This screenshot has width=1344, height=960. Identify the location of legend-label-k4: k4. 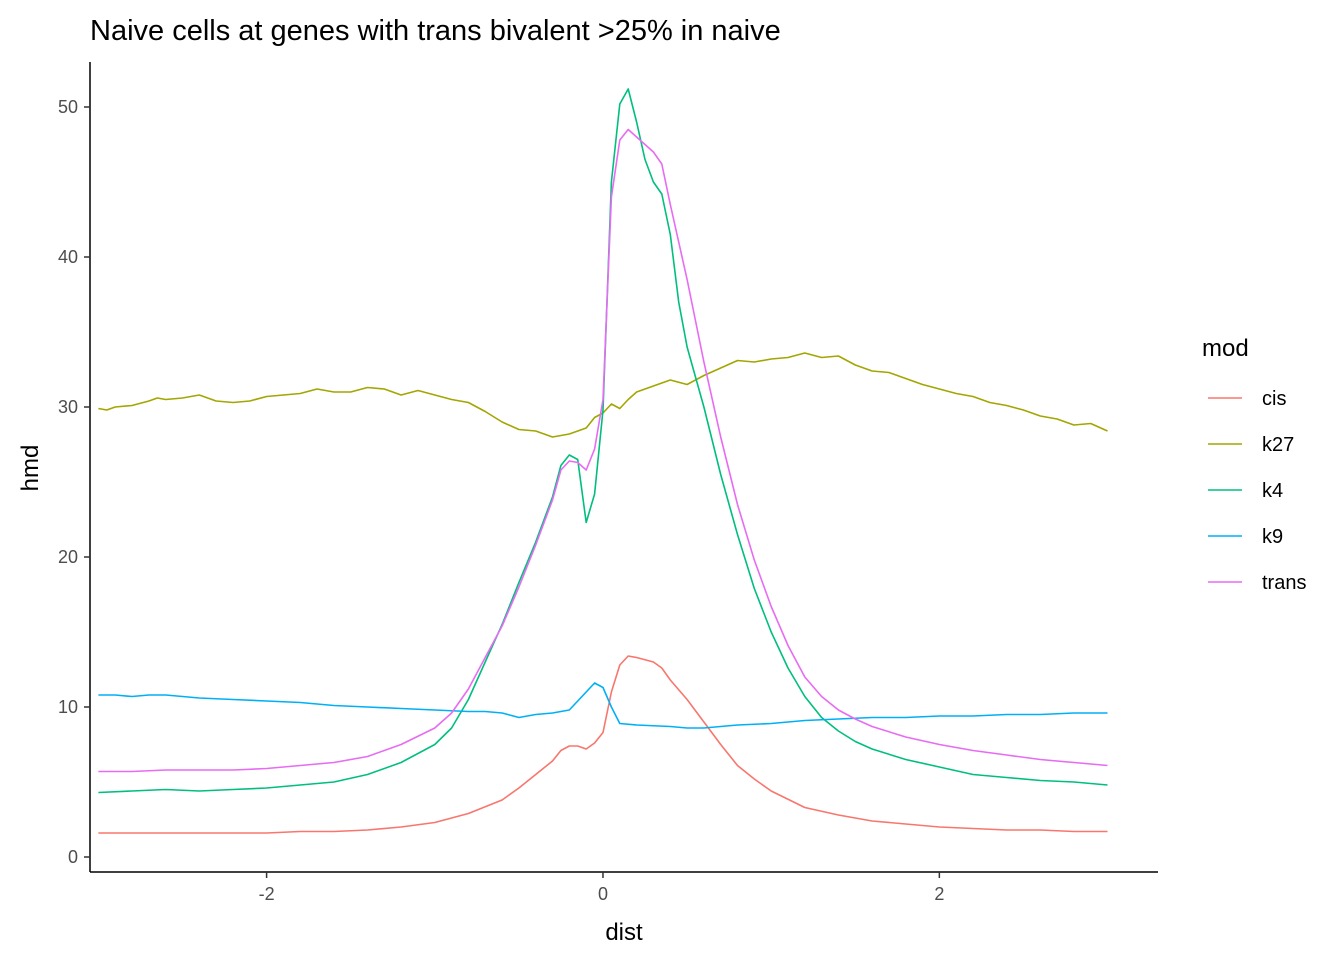
(1272, 491).